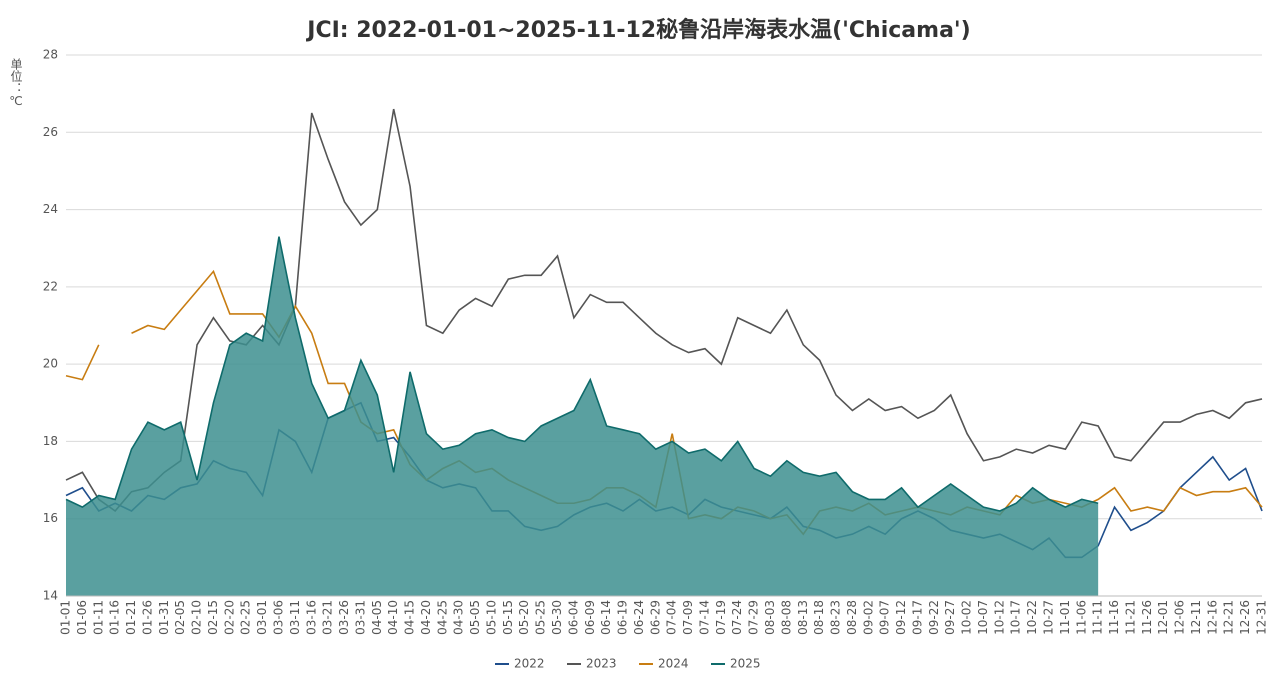 The width and height of the screenshot is (1278, 689). What do you see at coordinates (1262, 617) in the screenshot?
I see `x-tick-label: 12-31` at bounding box center [1262, 617].